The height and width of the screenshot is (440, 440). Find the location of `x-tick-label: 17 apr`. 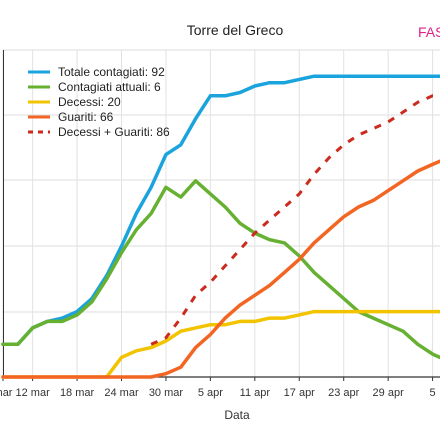

x-tick-label: 17 apr is located at coordinates (300, 393).